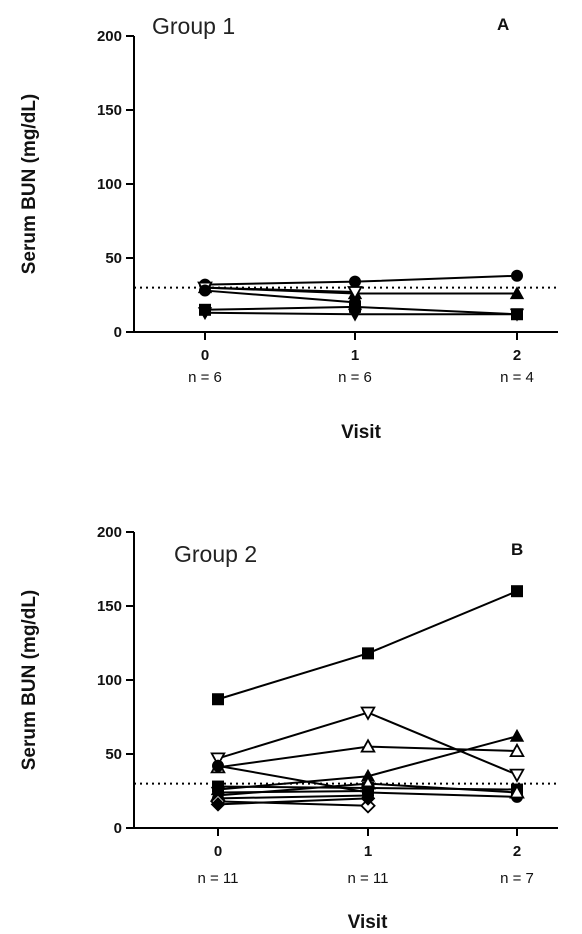 The width and height of the screenshot is (582, 934). Describe the element at coordinates (113, 258) in the screenshot. I see `panel-a-y-tick-label: 50` at that location.